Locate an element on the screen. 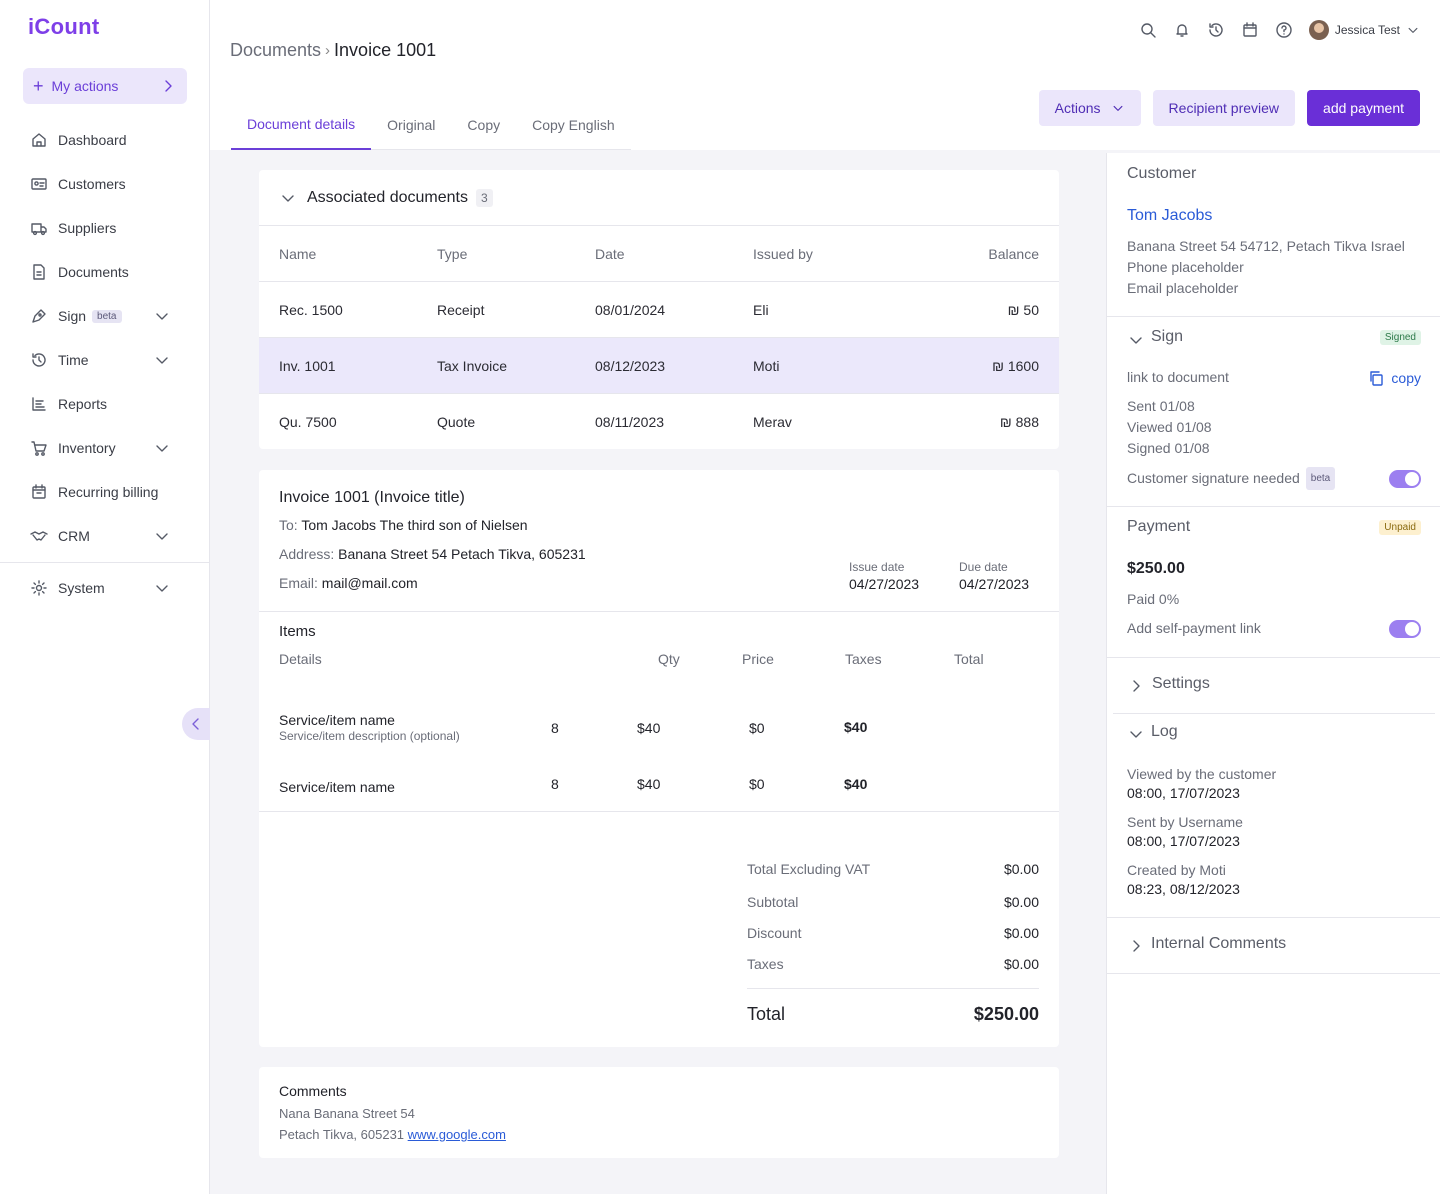 The width and height of the screenshot is (1440, 1194). beta-badge: beta is located at coordinates (1320, 478).